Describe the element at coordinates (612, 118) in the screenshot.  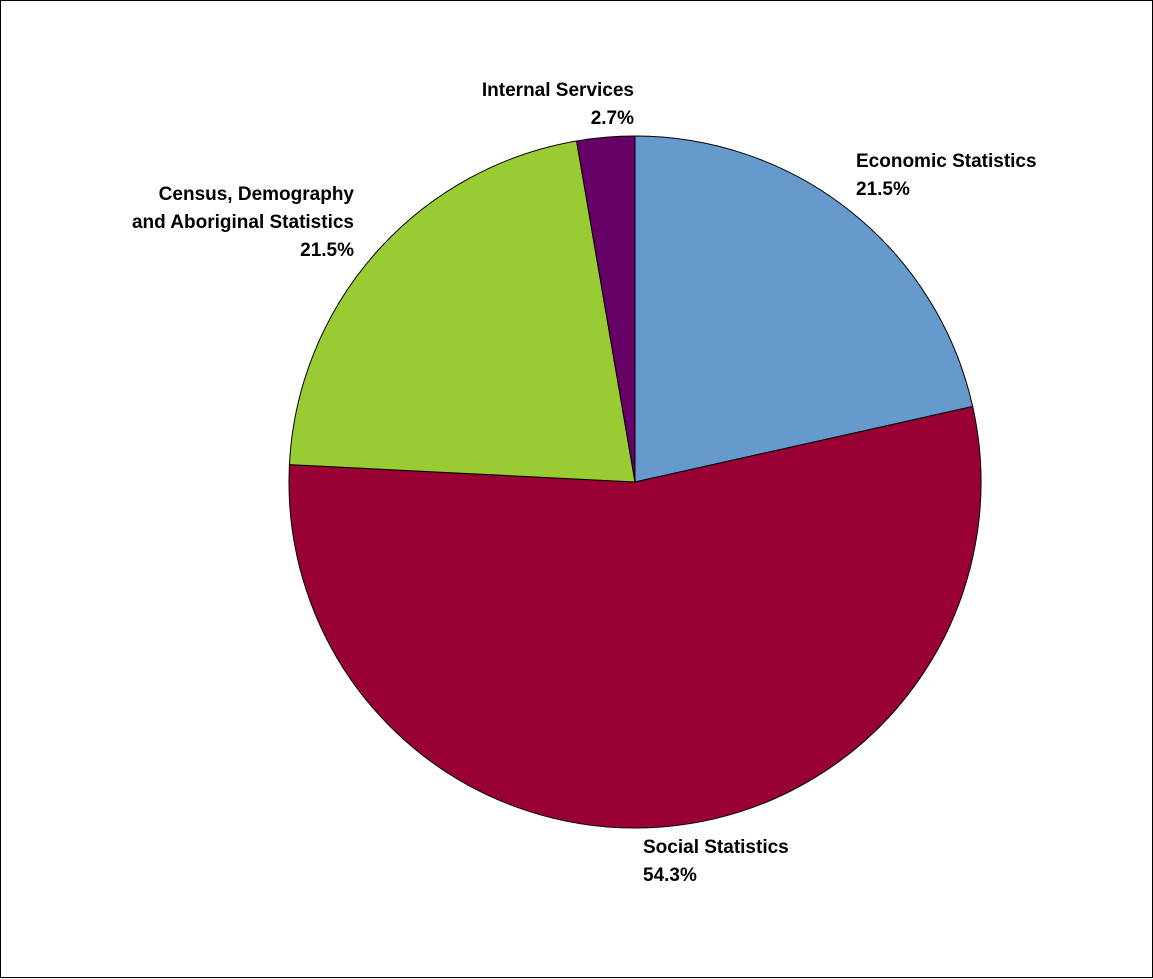
I see `slice-value-label: 2.7%` at that location.